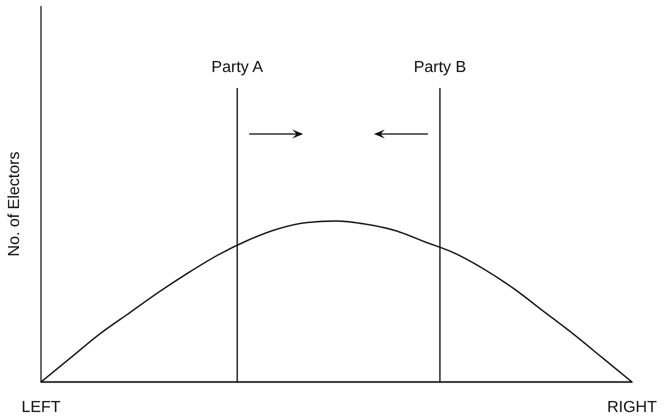 The image size is (664, 418). What do you see at coordinates (632, 407) in the screenshot?
I see `x-tick-label: RIGHT` at bounding box center [632, 407].